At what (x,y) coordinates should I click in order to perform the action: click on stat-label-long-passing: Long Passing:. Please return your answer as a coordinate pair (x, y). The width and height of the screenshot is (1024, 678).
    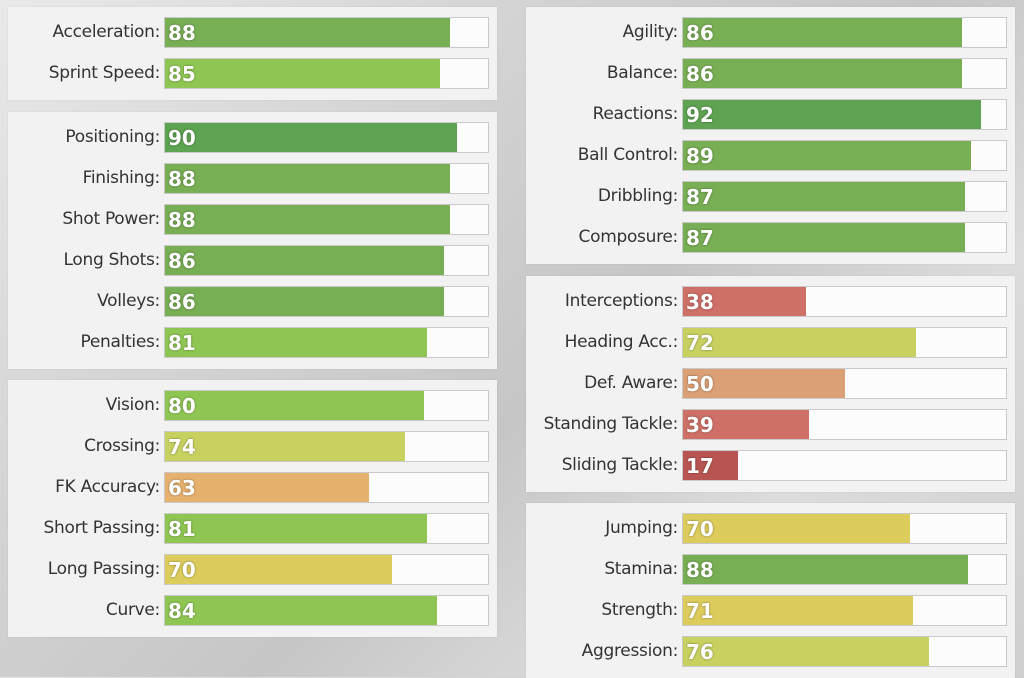
    Looking at the image, I should click on (104, 569).